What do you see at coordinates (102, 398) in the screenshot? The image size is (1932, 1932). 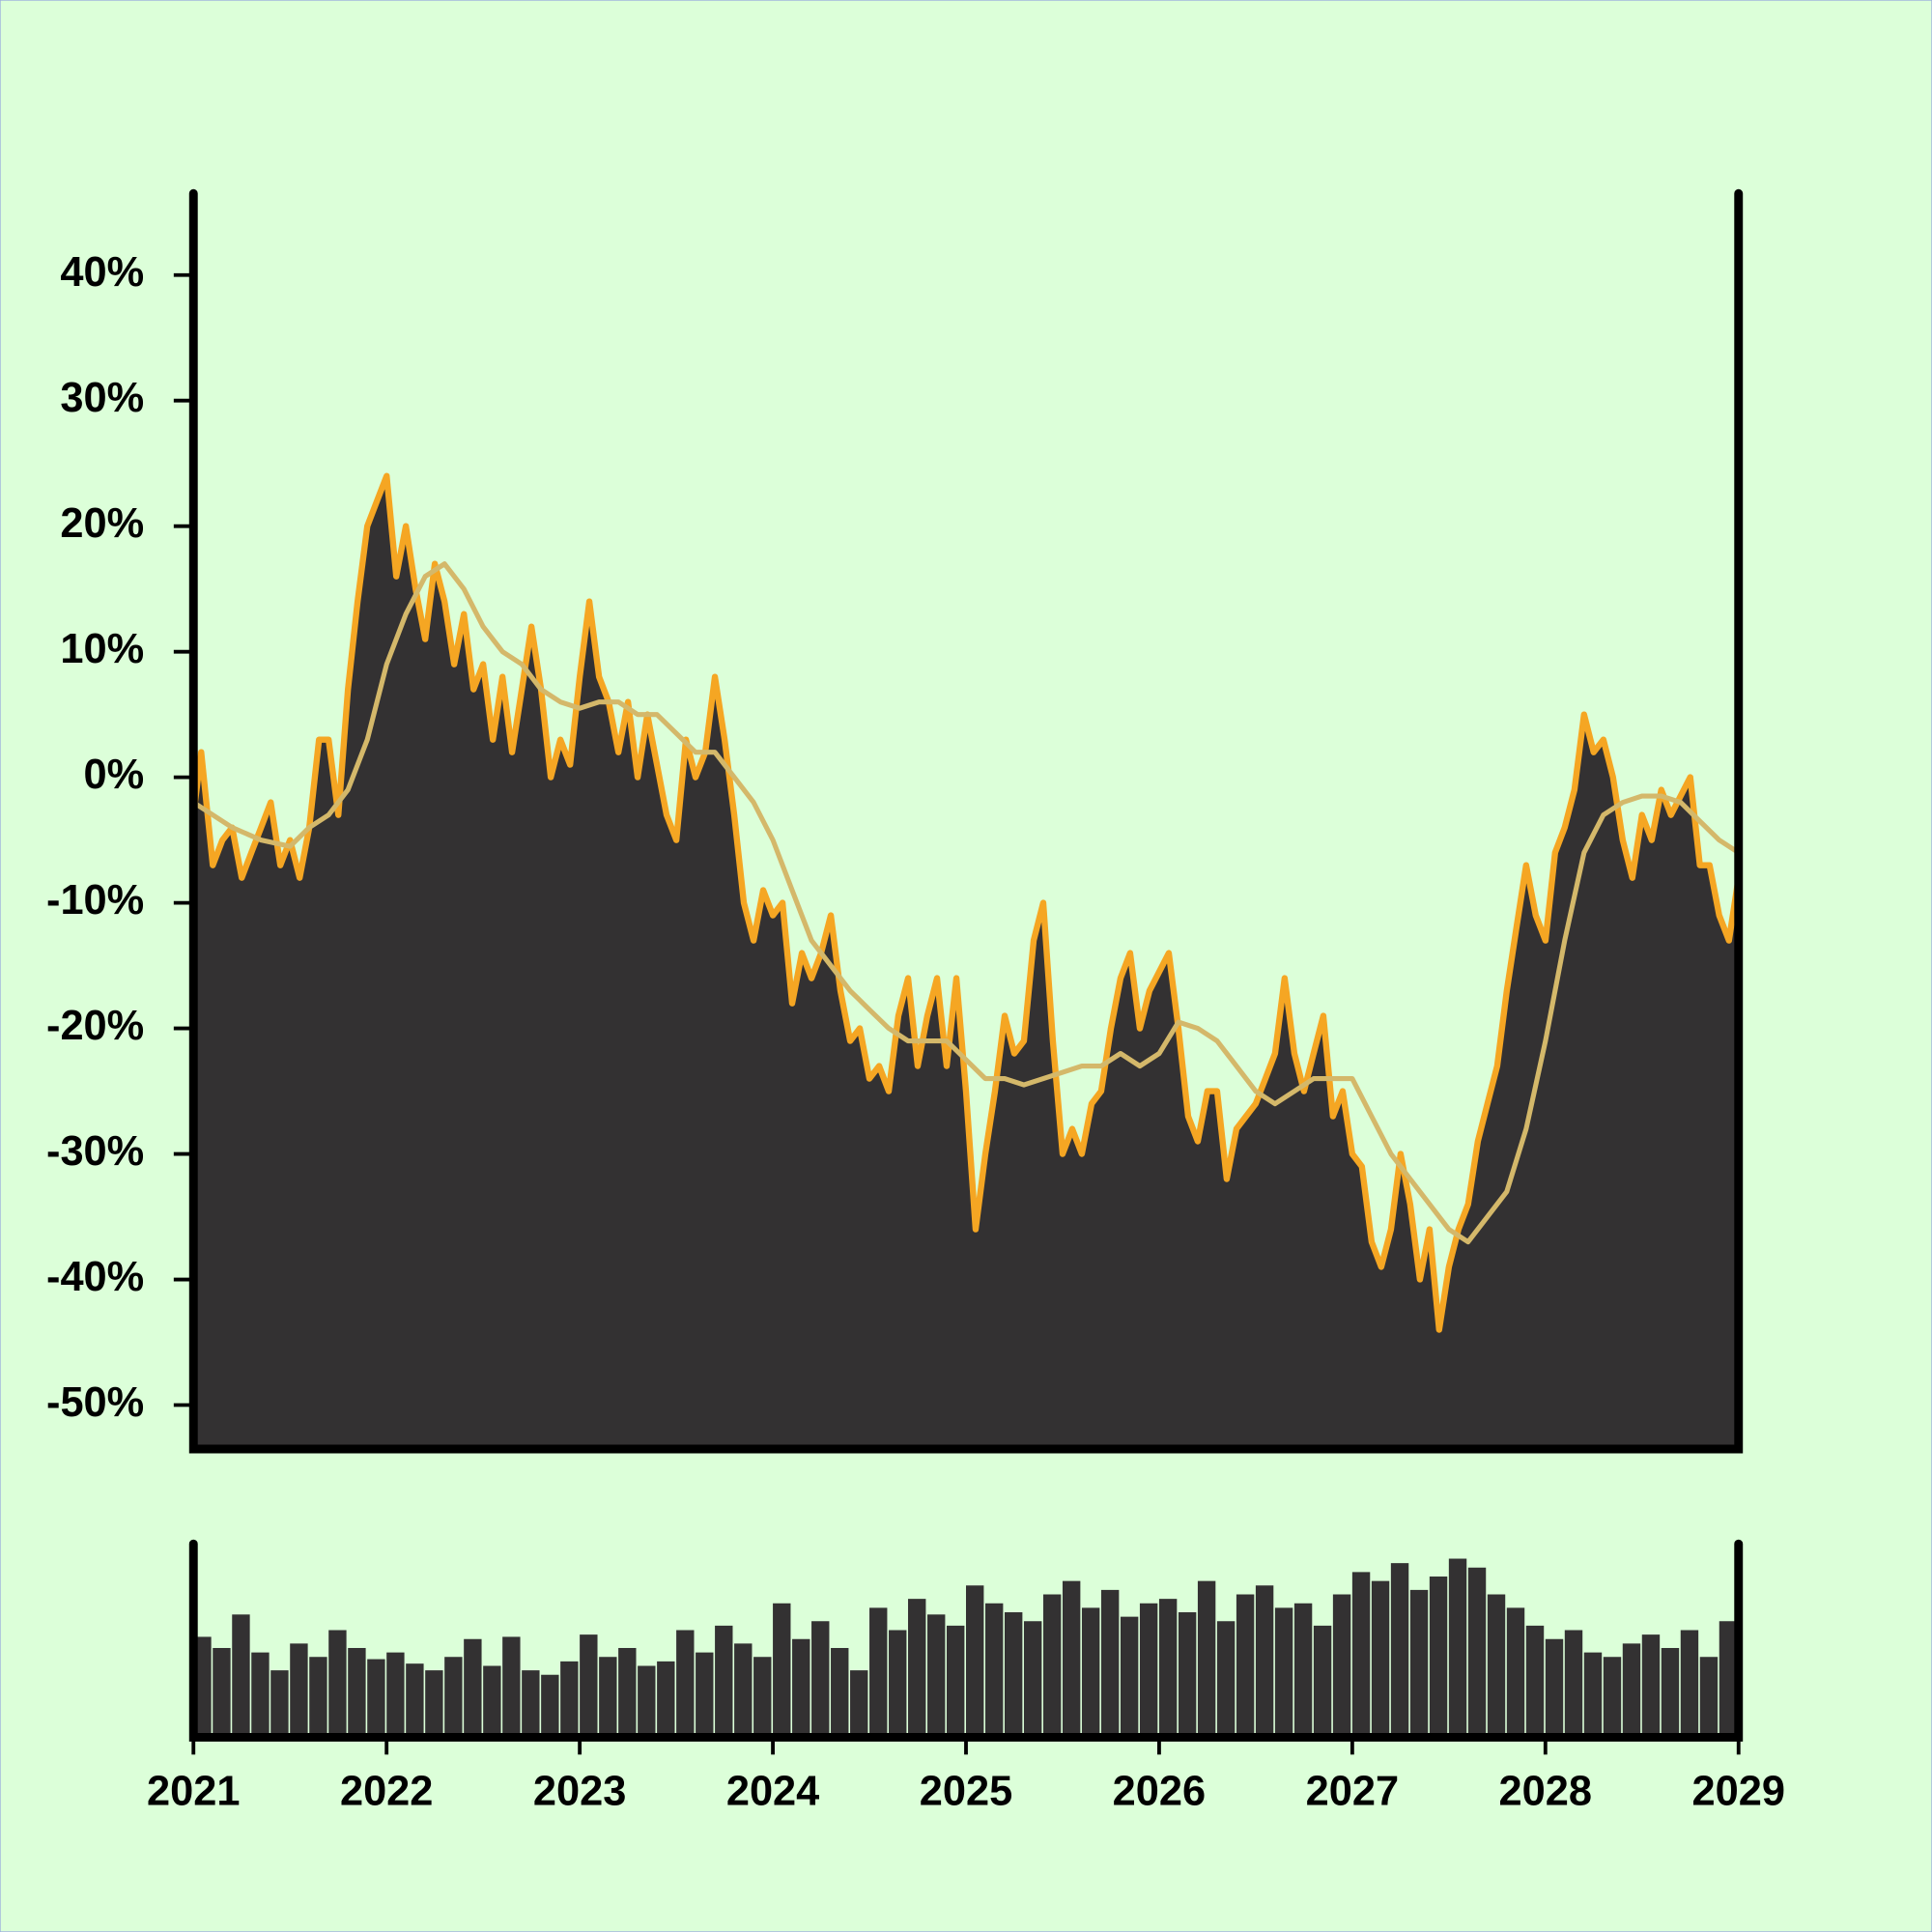 I see `y-tick-label: 30%` at bounding box center [102, 398].